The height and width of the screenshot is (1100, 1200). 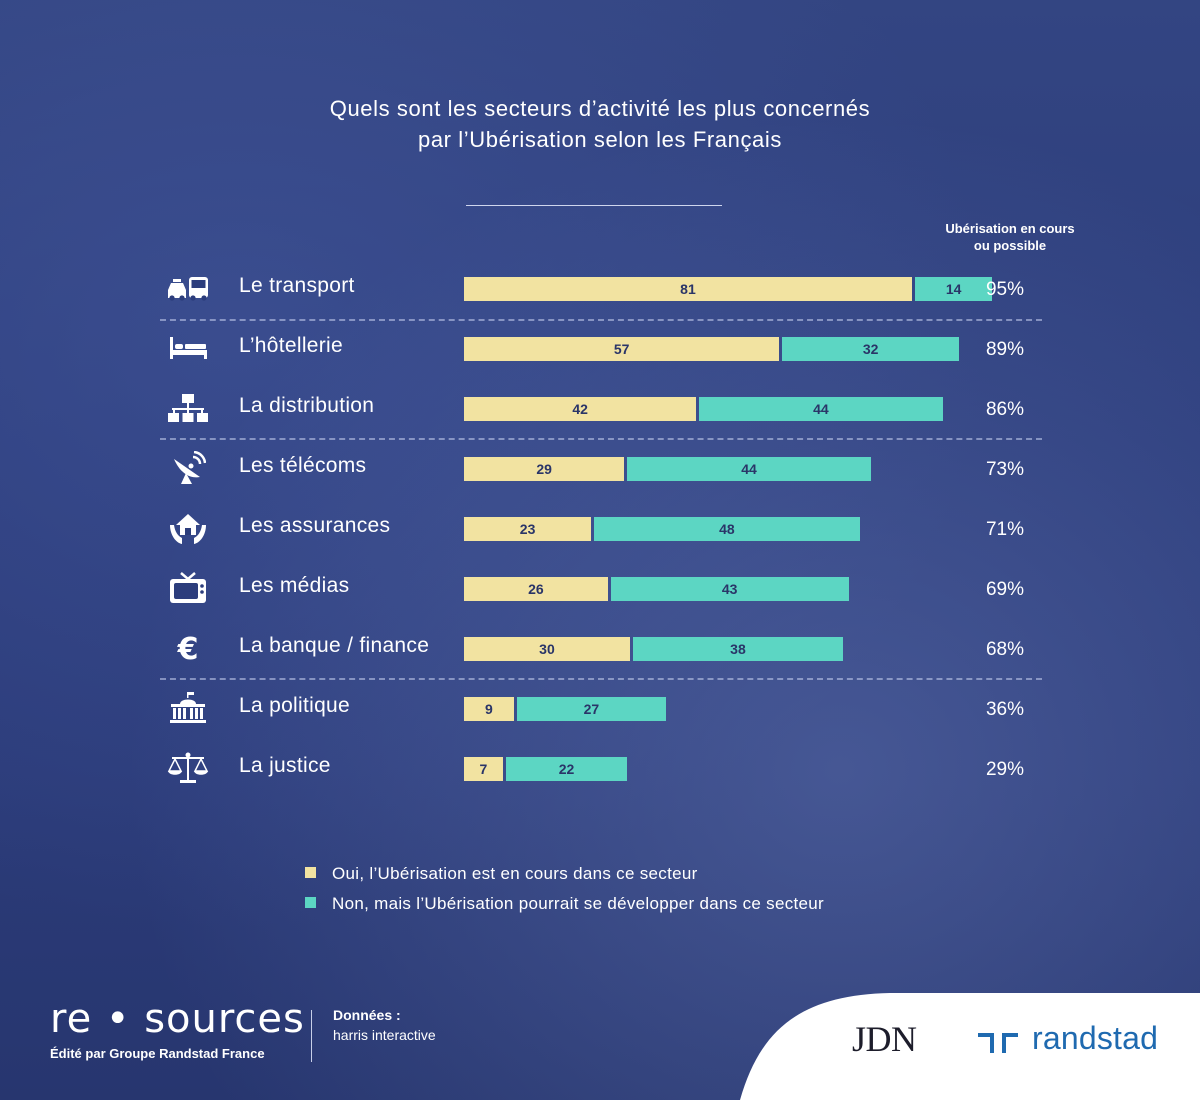 What do you see at coordinates (315, 525) in the screenshot?
I see `category-label: Les assurances` at bounding box center [315, 525].